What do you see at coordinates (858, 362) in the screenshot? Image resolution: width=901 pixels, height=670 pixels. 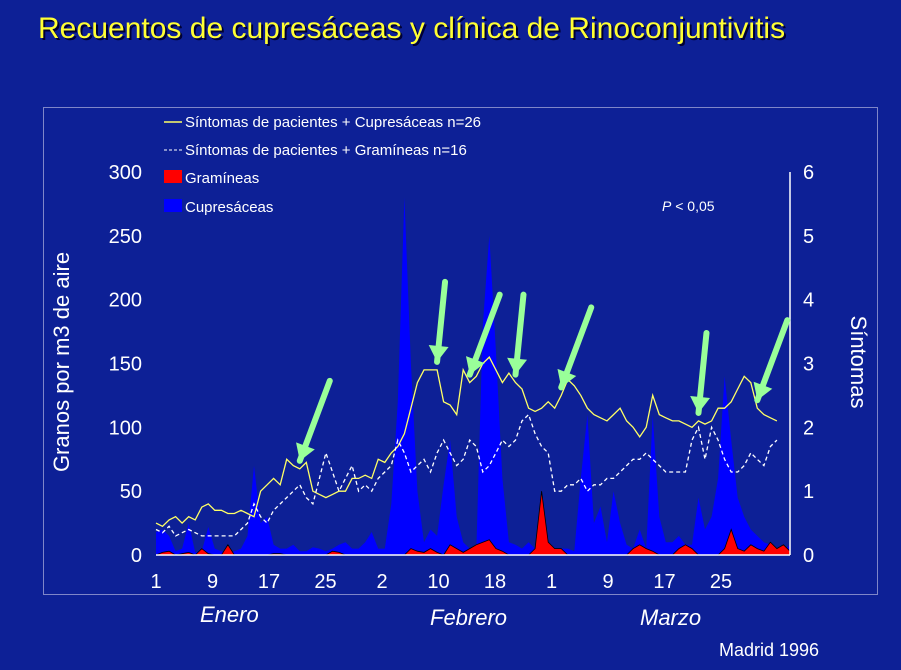 I see `y2-axis-label: Síntomas` at bounding box center [858, 362].